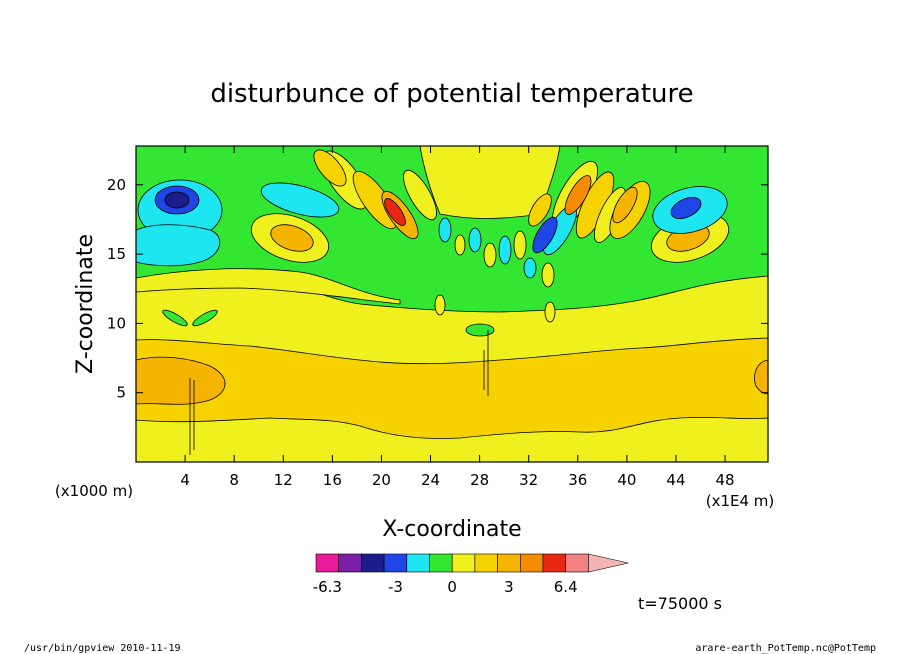 The width and height of the screenshot is (904, 654). Describe the element at coordinates (395, 587) in the screenshot. I see `colorbar-label: -3` at that location.